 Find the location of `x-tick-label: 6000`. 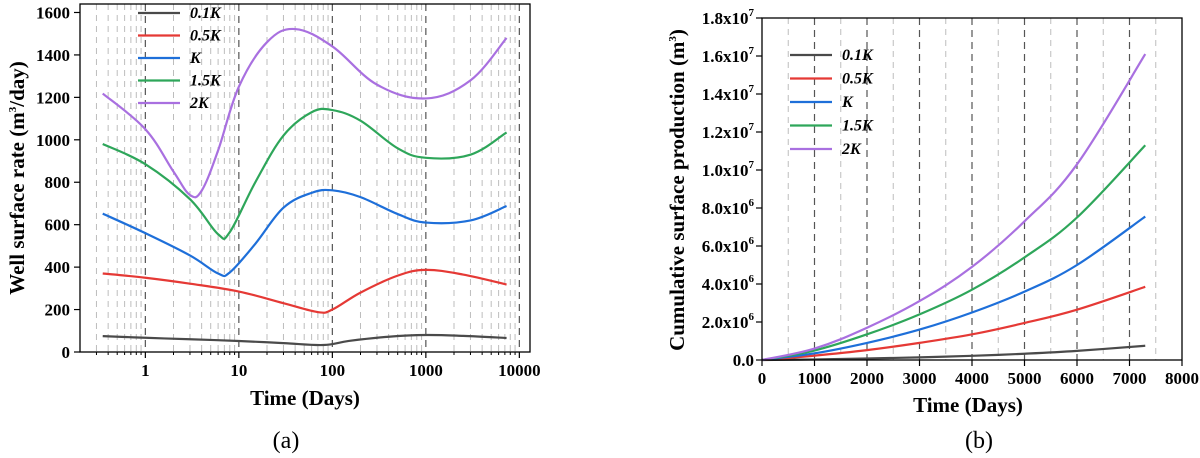

x-tick-label: 6000 is located at coordinates (1077, 378).